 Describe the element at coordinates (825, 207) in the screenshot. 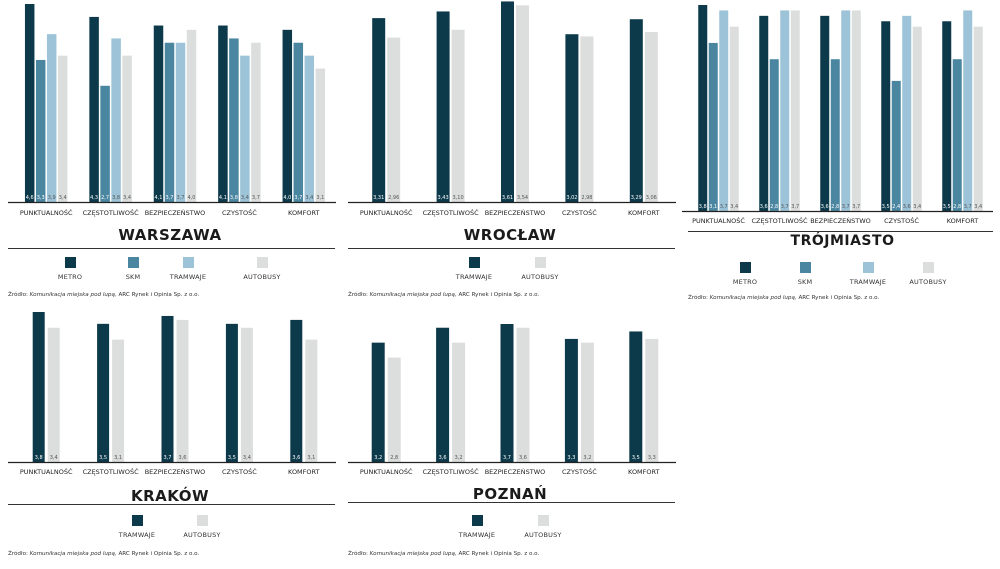

I see `value-label: 3,6` at that location.